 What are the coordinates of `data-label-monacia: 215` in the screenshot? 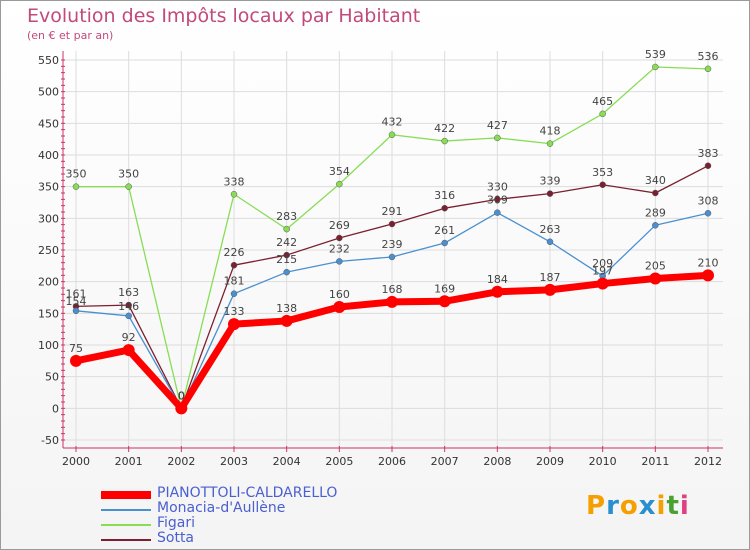 It's located at (286, 259).